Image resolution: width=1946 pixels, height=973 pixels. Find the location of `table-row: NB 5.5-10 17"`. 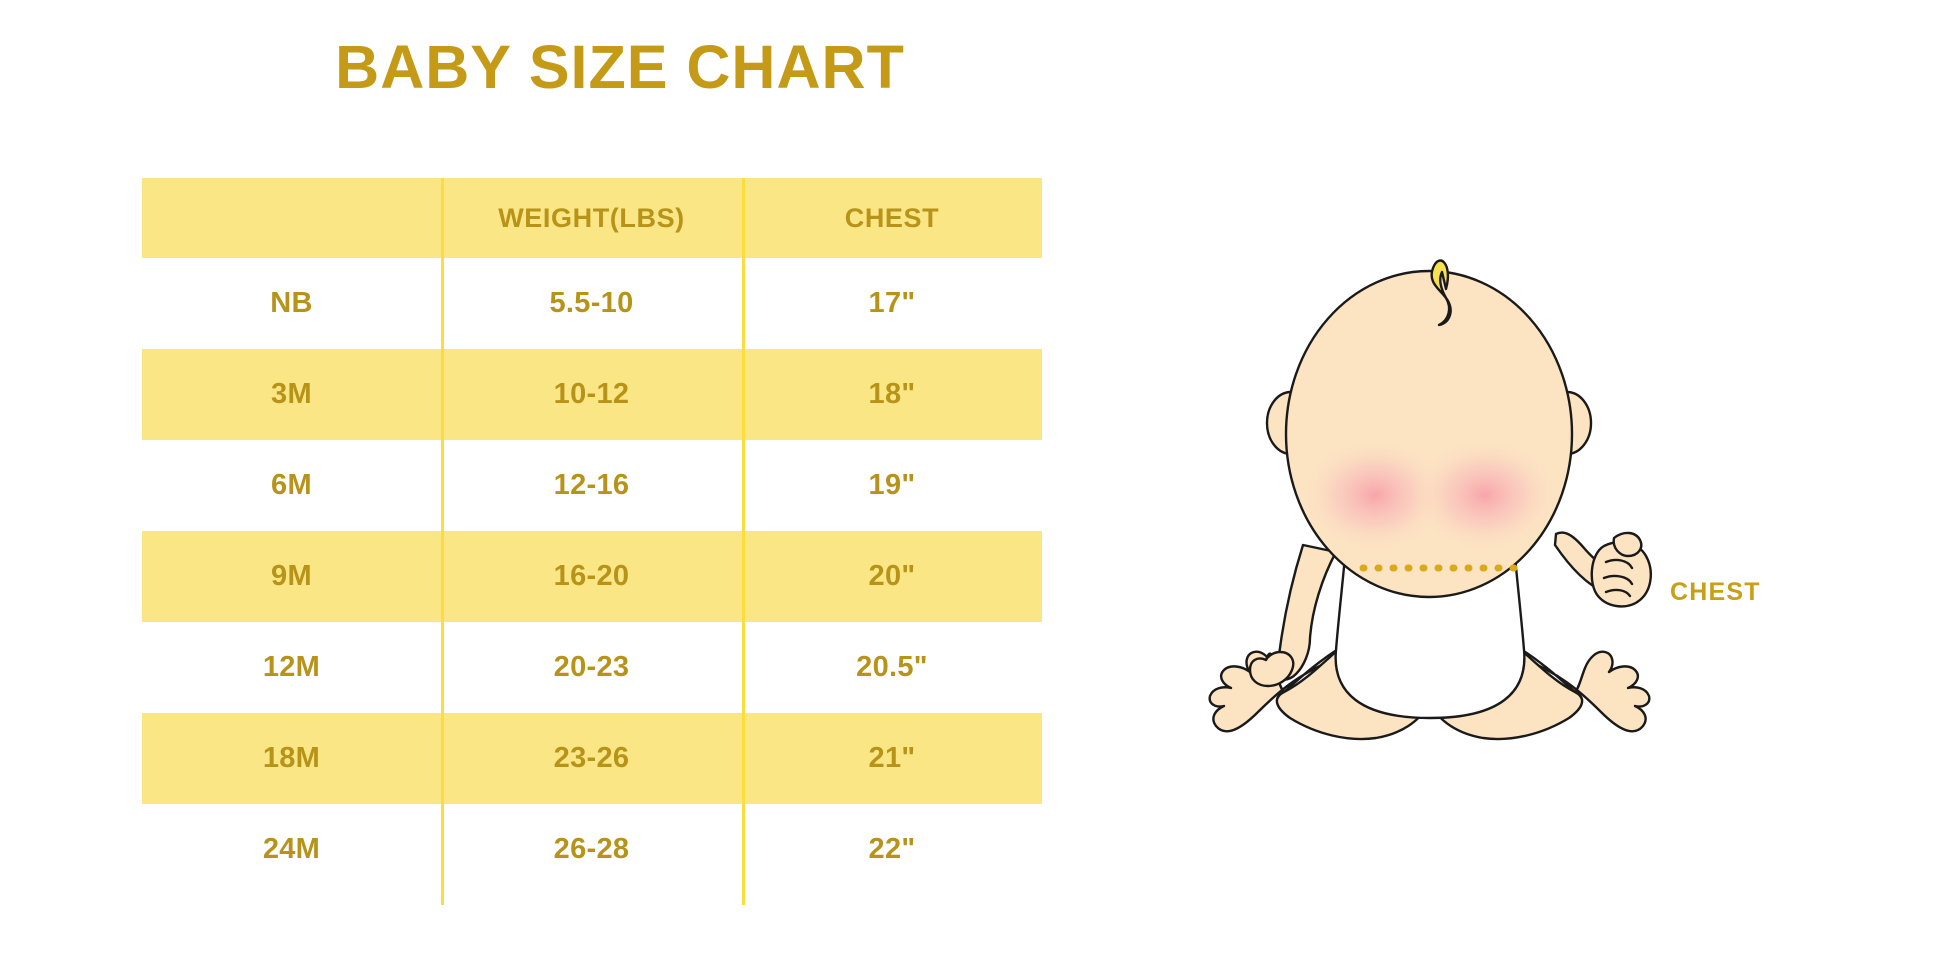

table-row: NB 5.5-10 17" is located at coordinates (592, 303).